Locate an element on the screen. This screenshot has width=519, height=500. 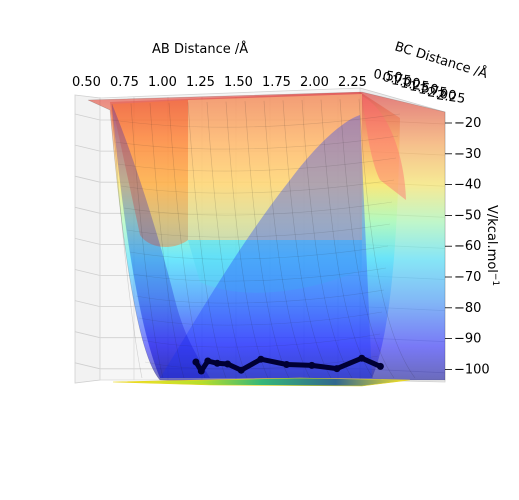
y-tick-label: 2.25 is located at coordinates (450, 97).